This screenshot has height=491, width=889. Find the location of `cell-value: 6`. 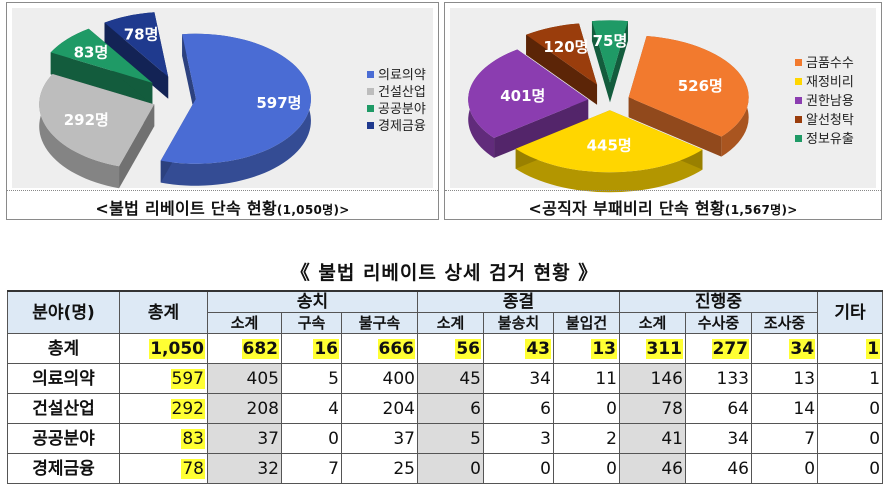

cell-value: 6 is located at coordinates (475, 408).